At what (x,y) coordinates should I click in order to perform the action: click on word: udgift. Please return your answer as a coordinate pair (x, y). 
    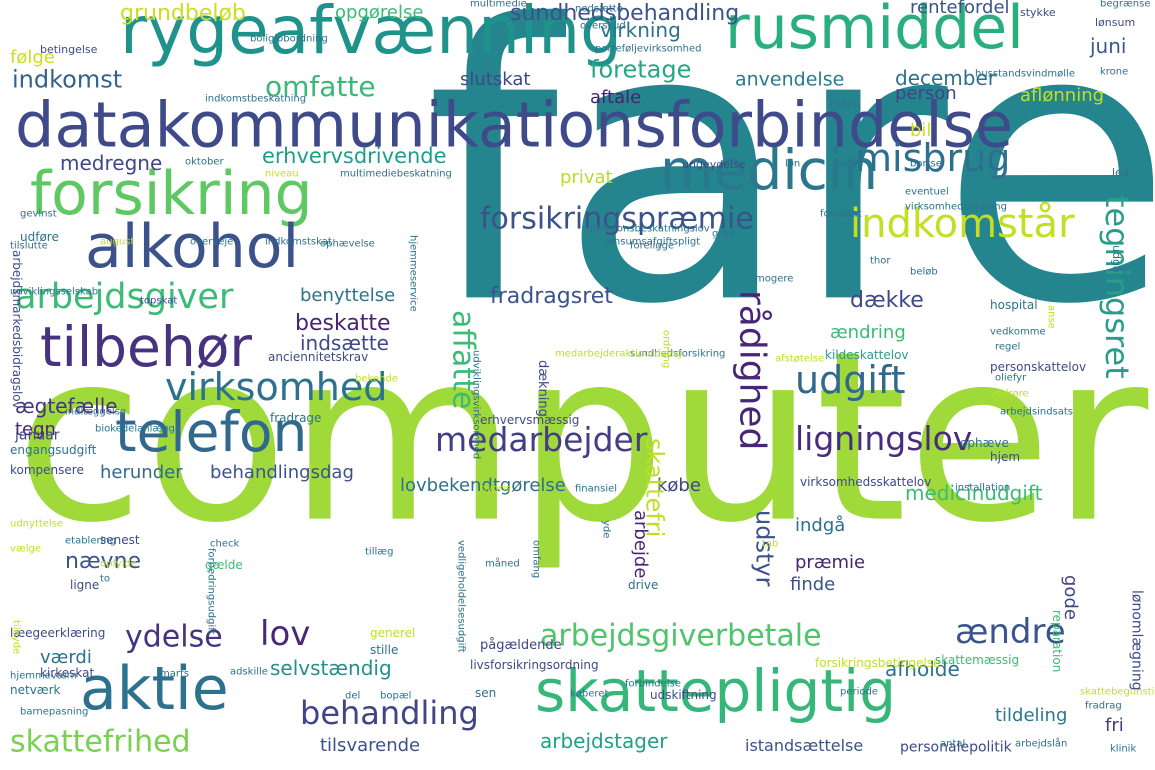
    Looking at the image, I should click on (850, 380).